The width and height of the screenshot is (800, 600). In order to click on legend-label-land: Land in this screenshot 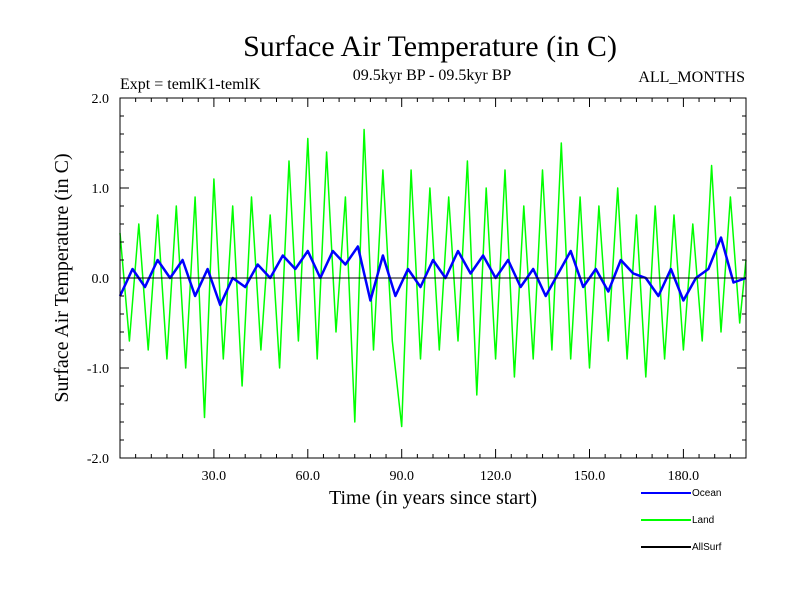, I will do `click(703, 520)`.